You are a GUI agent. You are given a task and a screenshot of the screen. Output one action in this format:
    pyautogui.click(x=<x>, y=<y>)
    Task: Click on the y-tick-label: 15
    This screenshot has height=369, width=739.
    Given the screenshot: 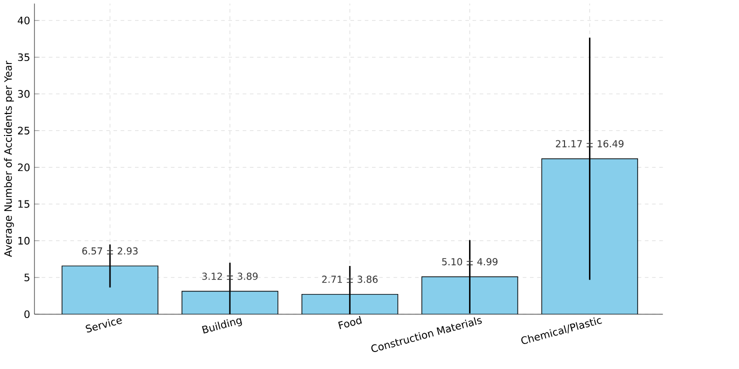 What is the action you would take?
    pyautogui.click(x=24, y=204)
    